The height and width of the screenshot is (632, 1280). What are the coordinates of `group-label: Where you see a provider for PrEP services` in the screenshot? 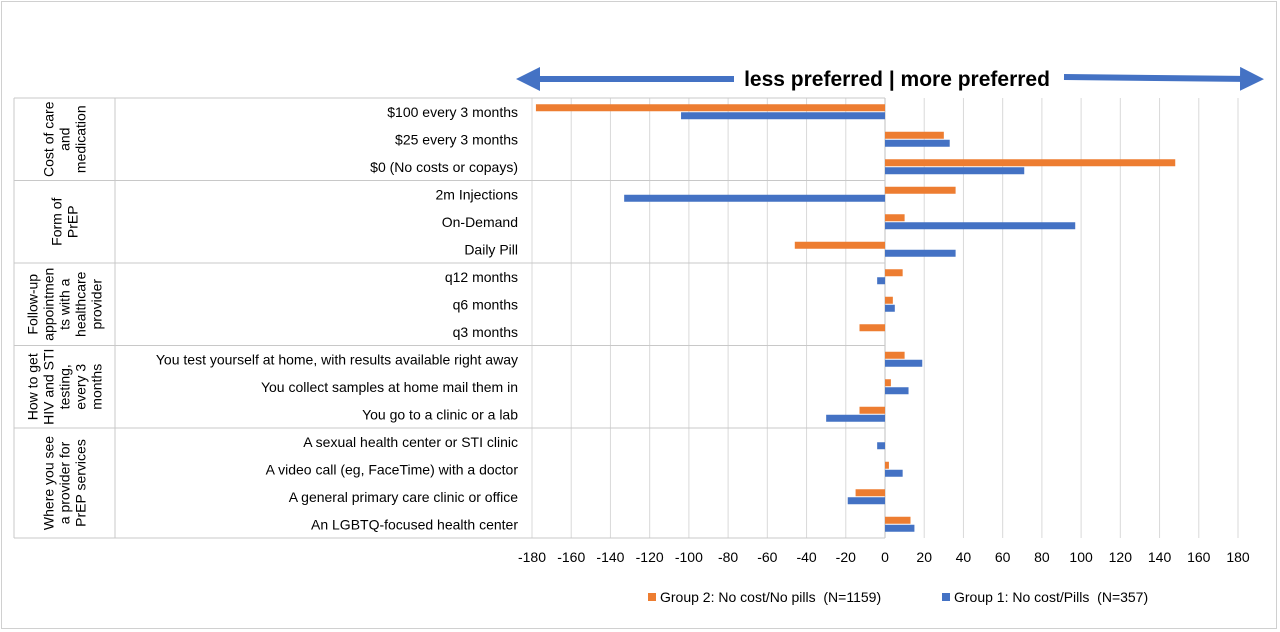 It's located at (65, 483).